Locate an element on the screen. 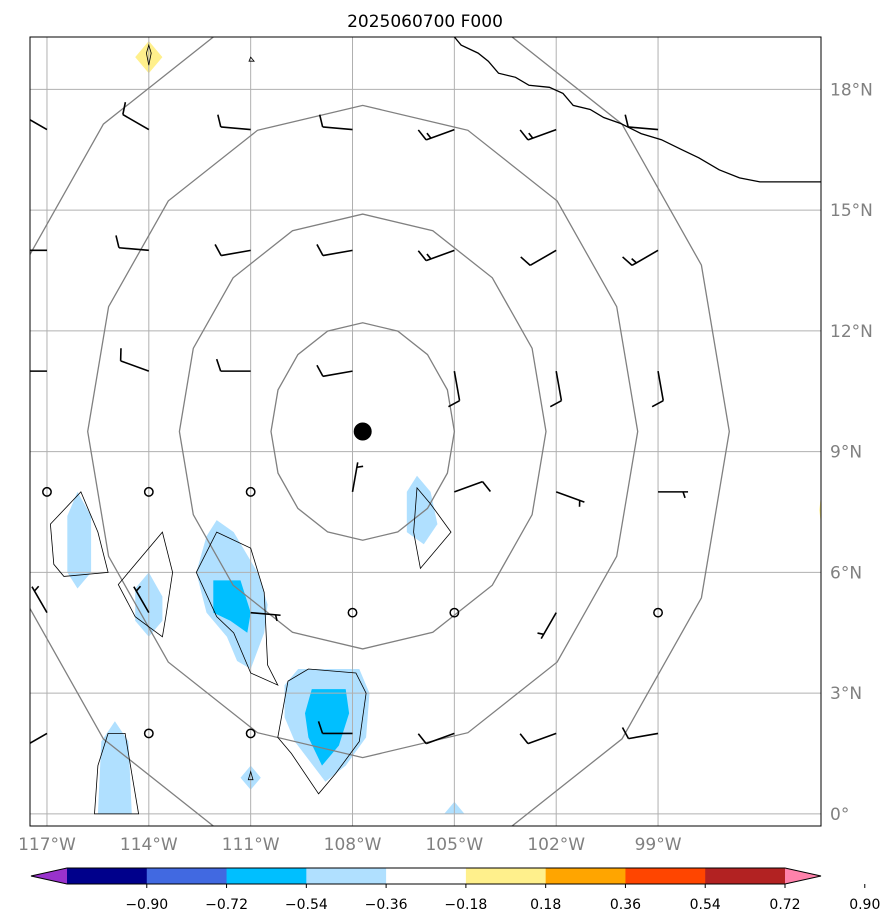 This screenshot has height=924, width=891. colorbar-extend-low is located at coordinates (49, 876).